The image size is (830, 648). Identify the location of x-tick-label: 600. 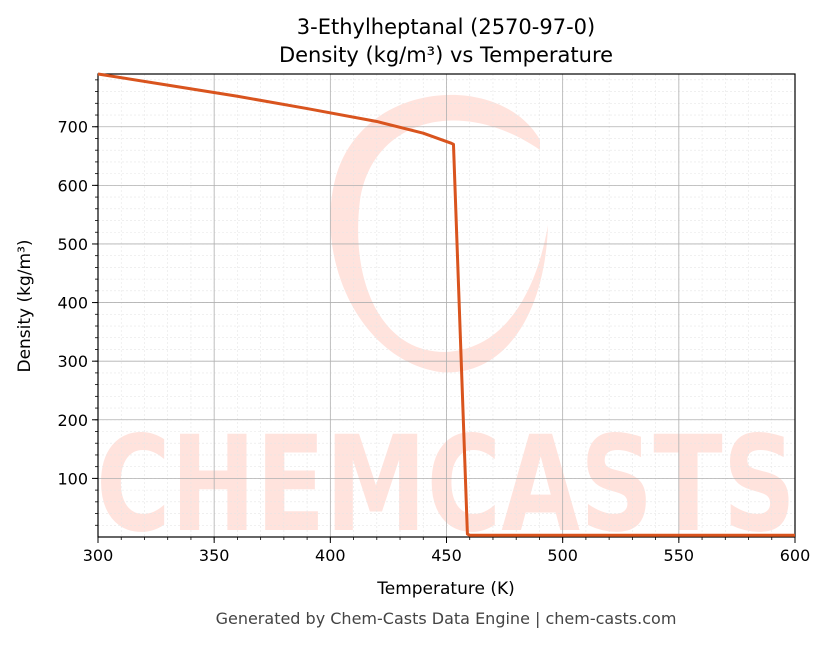
(795, 555).